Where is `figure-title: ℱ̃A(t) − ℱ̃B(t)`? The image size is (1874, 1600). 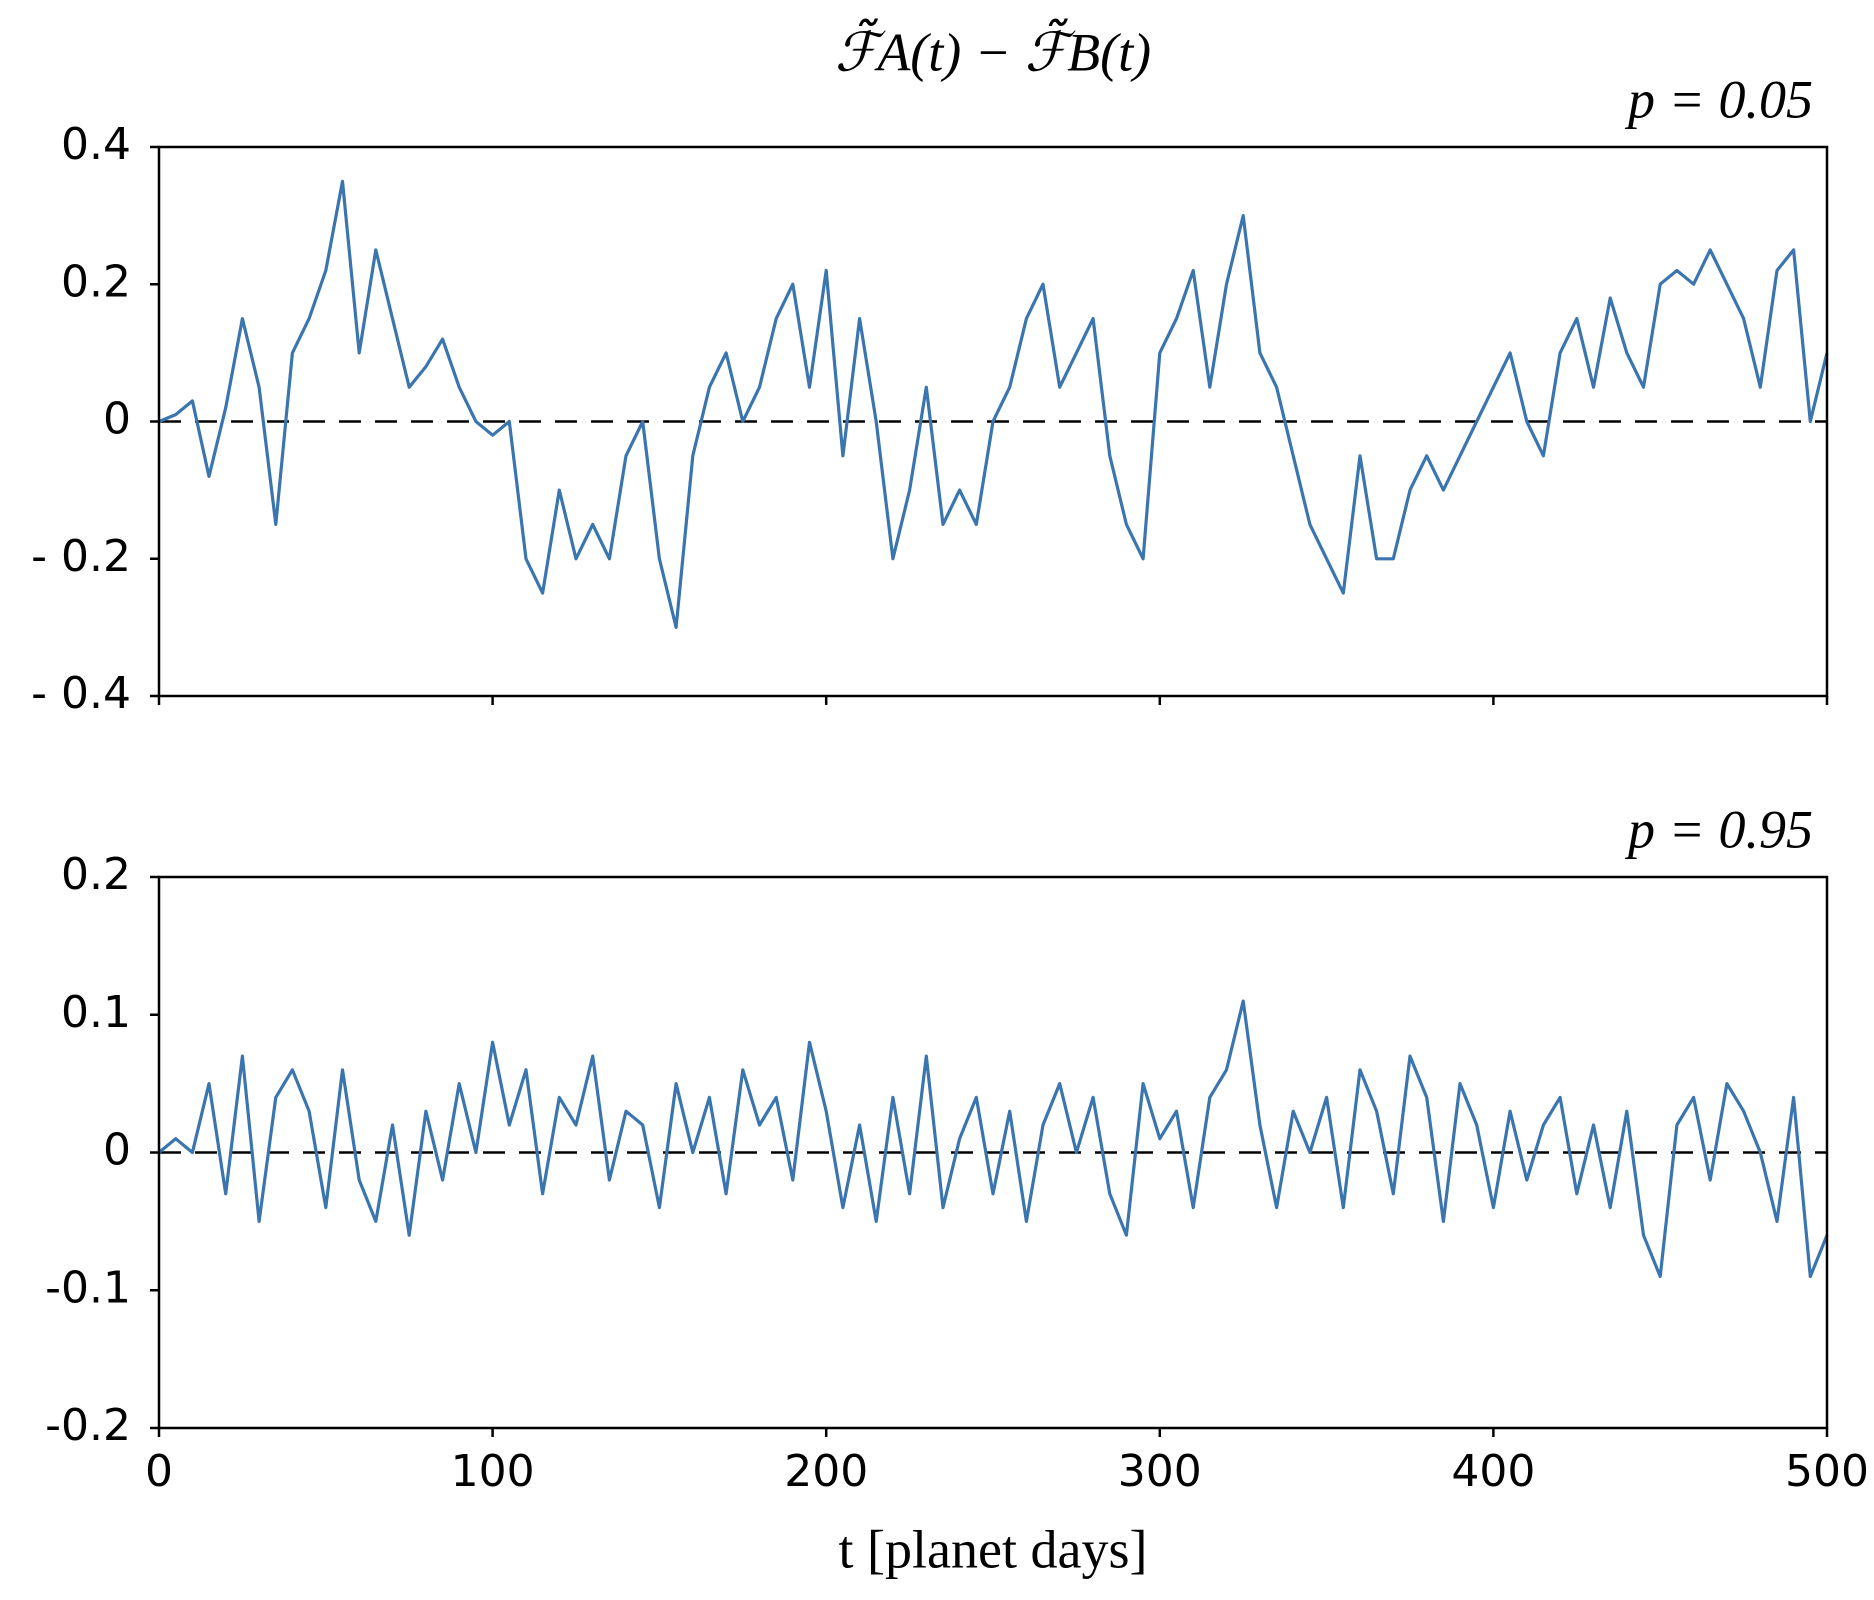
figure-title: ℱ̃A(t) − ℱ̃B(t) is located at coordinates (993, 51).